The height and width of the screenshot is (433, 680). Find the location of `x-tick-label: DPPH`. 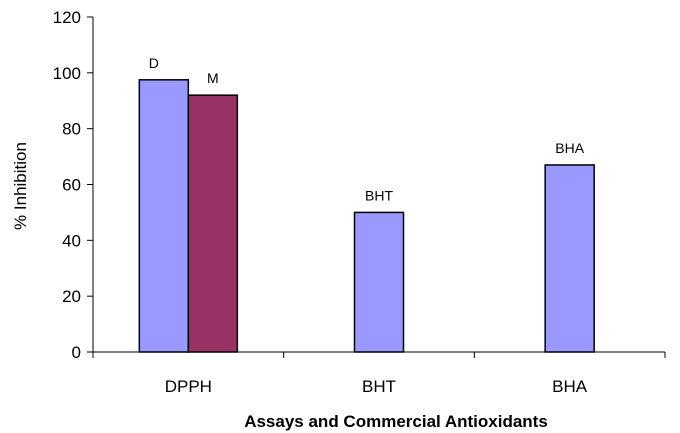

x-tick-label: DPPH is located at coordinates (188, 386).